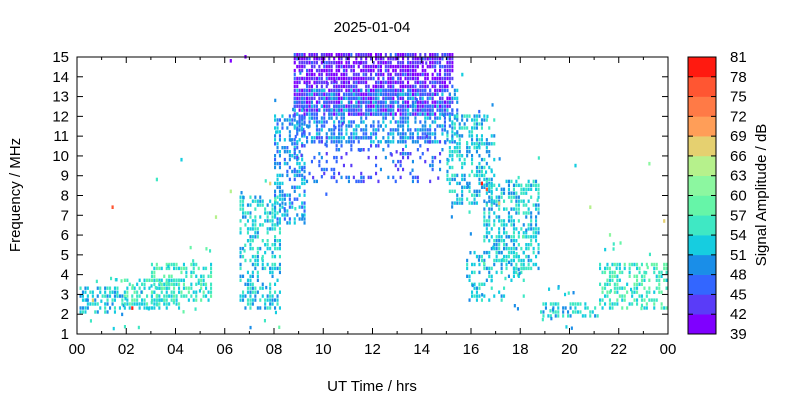 Image resolution: width=800 pixels, height=400 pixels. What do you see at coordinates (738, 334) in the screenshot?
I see `colorbar-tick-label: 39` at bounding box center [738, 334].